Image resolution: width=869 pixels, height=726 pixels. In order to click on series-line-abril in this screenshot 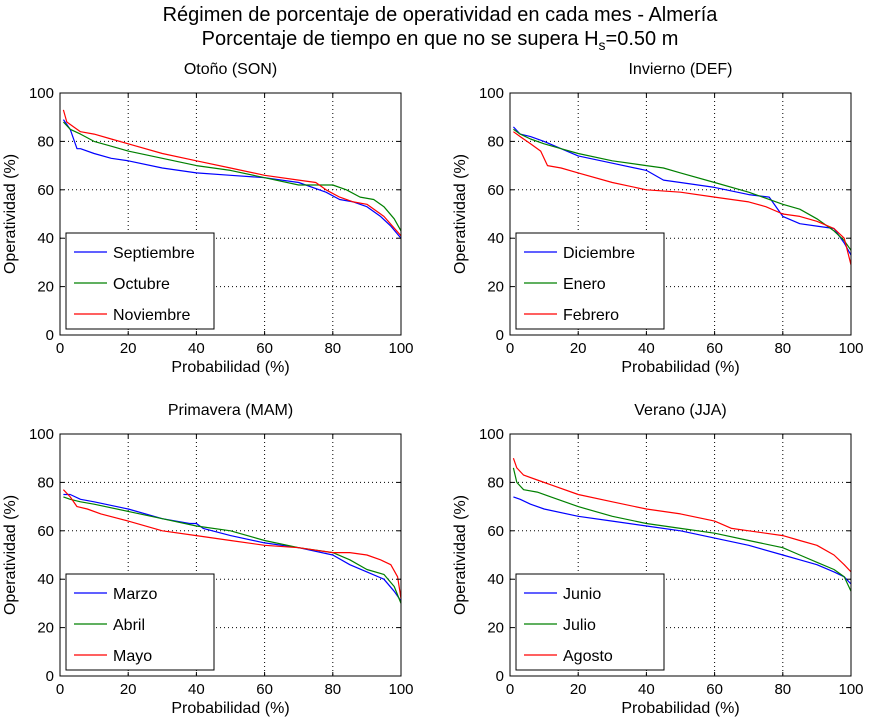, I will do `click(232, 550)`.